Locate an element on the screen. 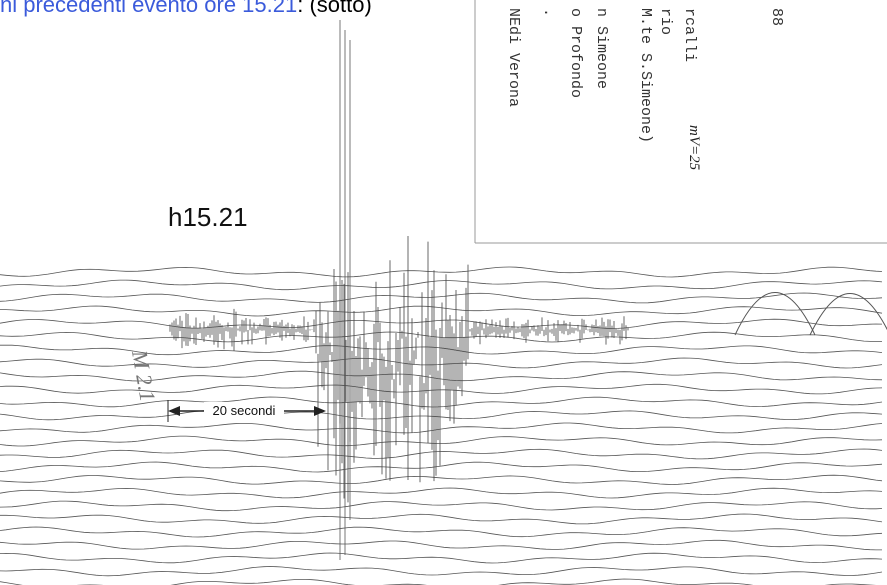 The height and width of the screenshot is (585, 887). card-line: rio is located at coordinates (665, 21).